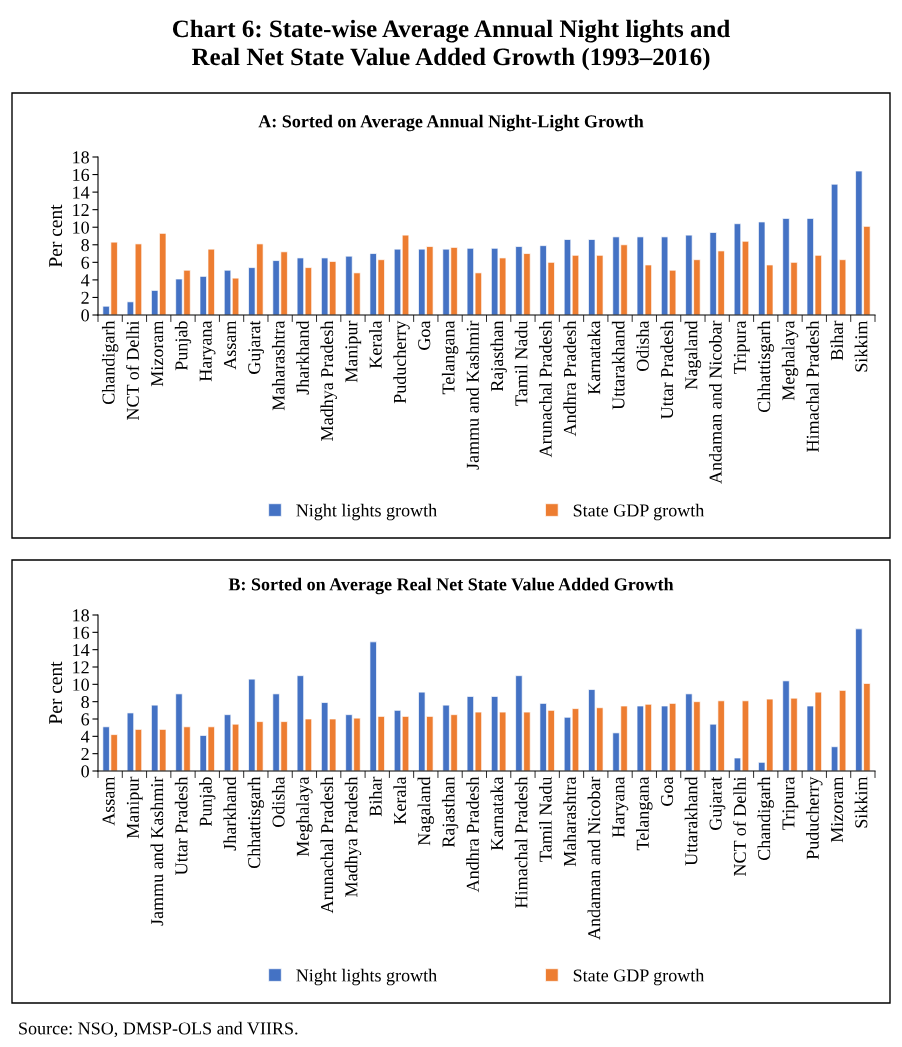 Image resolution: width=902 pixels, height=1047 pixels. What do you see at coordinates (158, 1029) in the screenshot?
I see `source-note: Source: NSO, DMSP-OLS and VIIRS.` at bounding box center [158, 1029].